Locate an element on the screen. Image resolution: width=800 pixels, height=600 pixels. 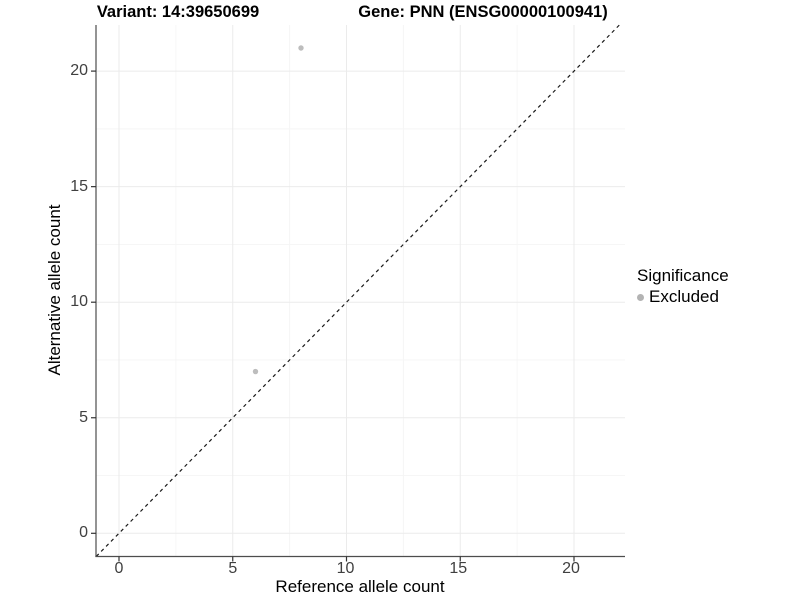
legend-item-excluded: Excluded is located at coordinates (683, 297).